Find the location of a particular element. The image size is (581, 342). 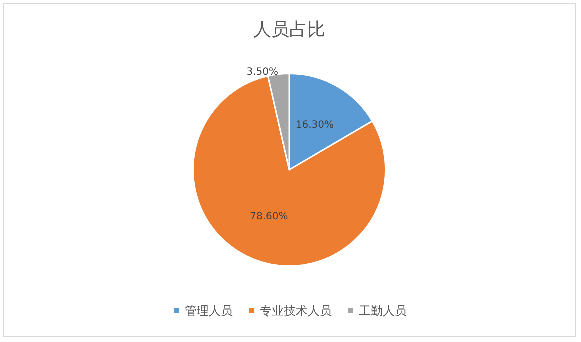

legend-label: 专业技术人员 is located at coordinates (296, 311).